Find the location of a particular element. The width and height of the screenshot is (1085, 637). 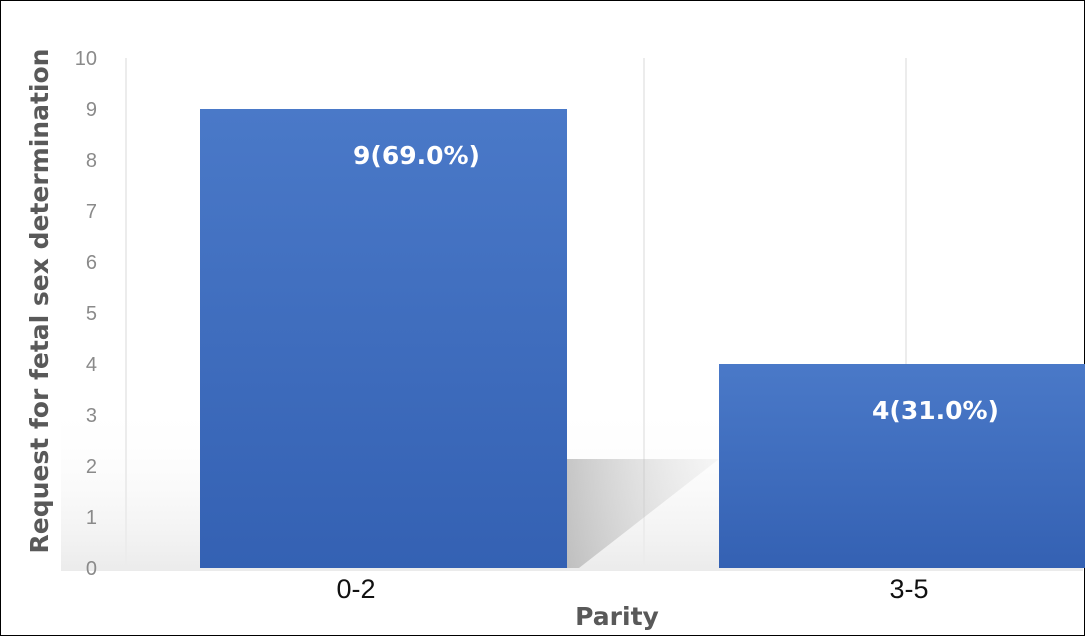

y-tick-label: 3 is located at coordinates (91, 416).